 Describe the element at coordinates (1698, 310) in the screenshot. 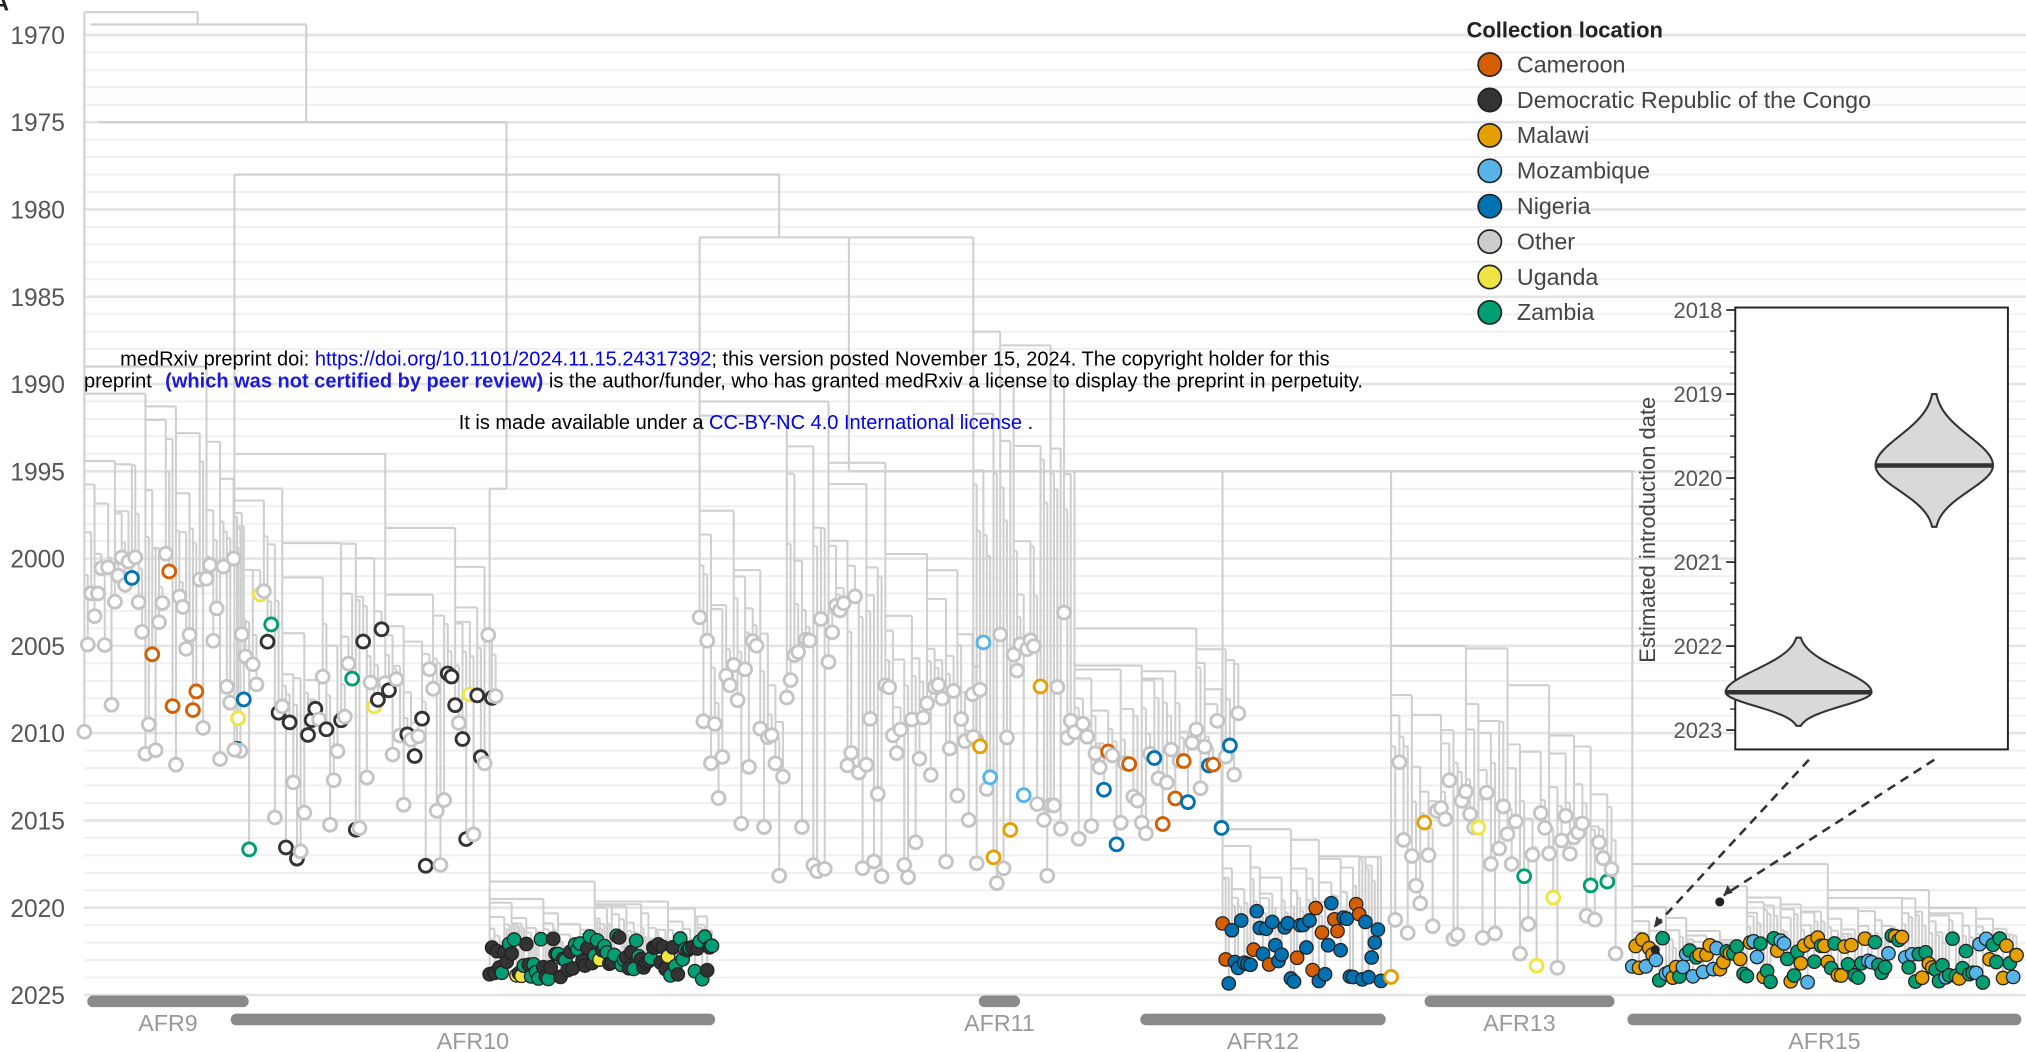

I see `y-tick-label: 2018` at that location.